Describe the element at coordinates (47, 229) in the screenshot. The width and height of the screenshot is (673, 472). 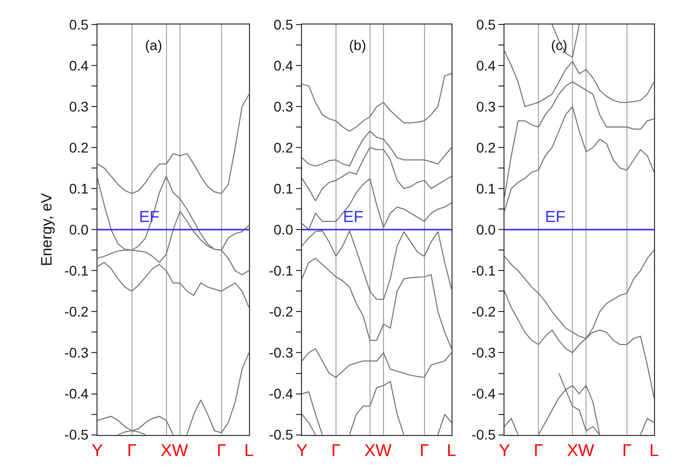
I see `y-axis-title: Energy, eV` at that location.